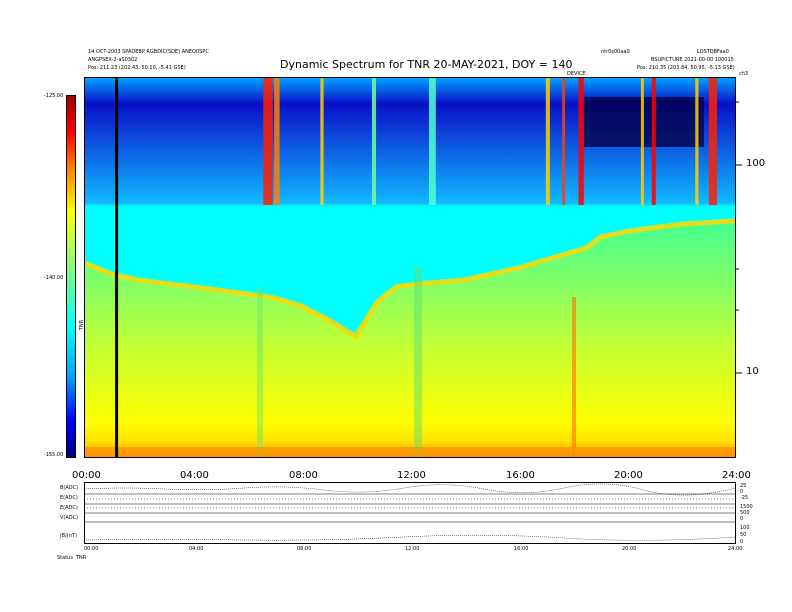  What do you see at coordinates (71, 276) in the screenshot?
I see `colorbar` at bounding box center [71, 276].